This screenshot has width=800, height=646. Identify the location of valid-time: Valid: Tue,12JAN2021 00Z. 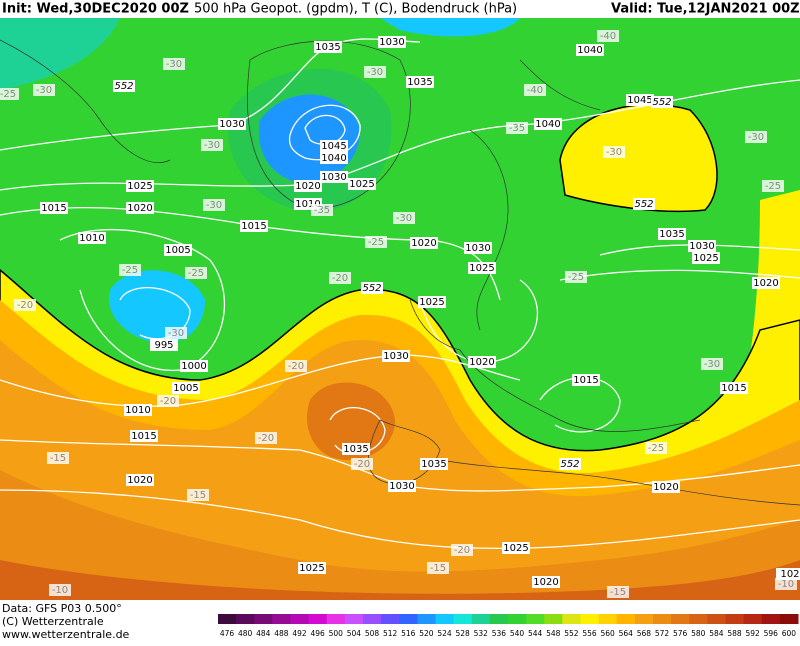
(705, 9).